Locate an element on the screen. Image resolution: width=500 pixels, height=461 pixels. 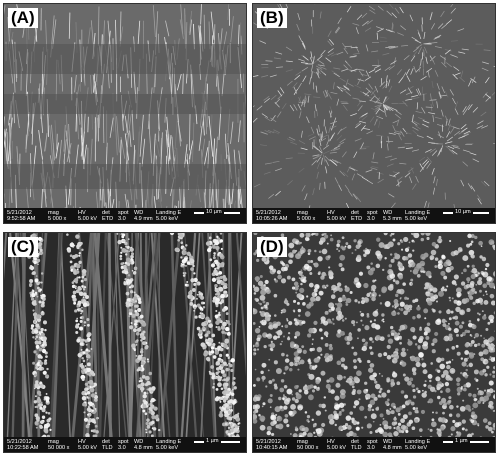
scale-label: 10 µm is located at coordinates (463, 212).